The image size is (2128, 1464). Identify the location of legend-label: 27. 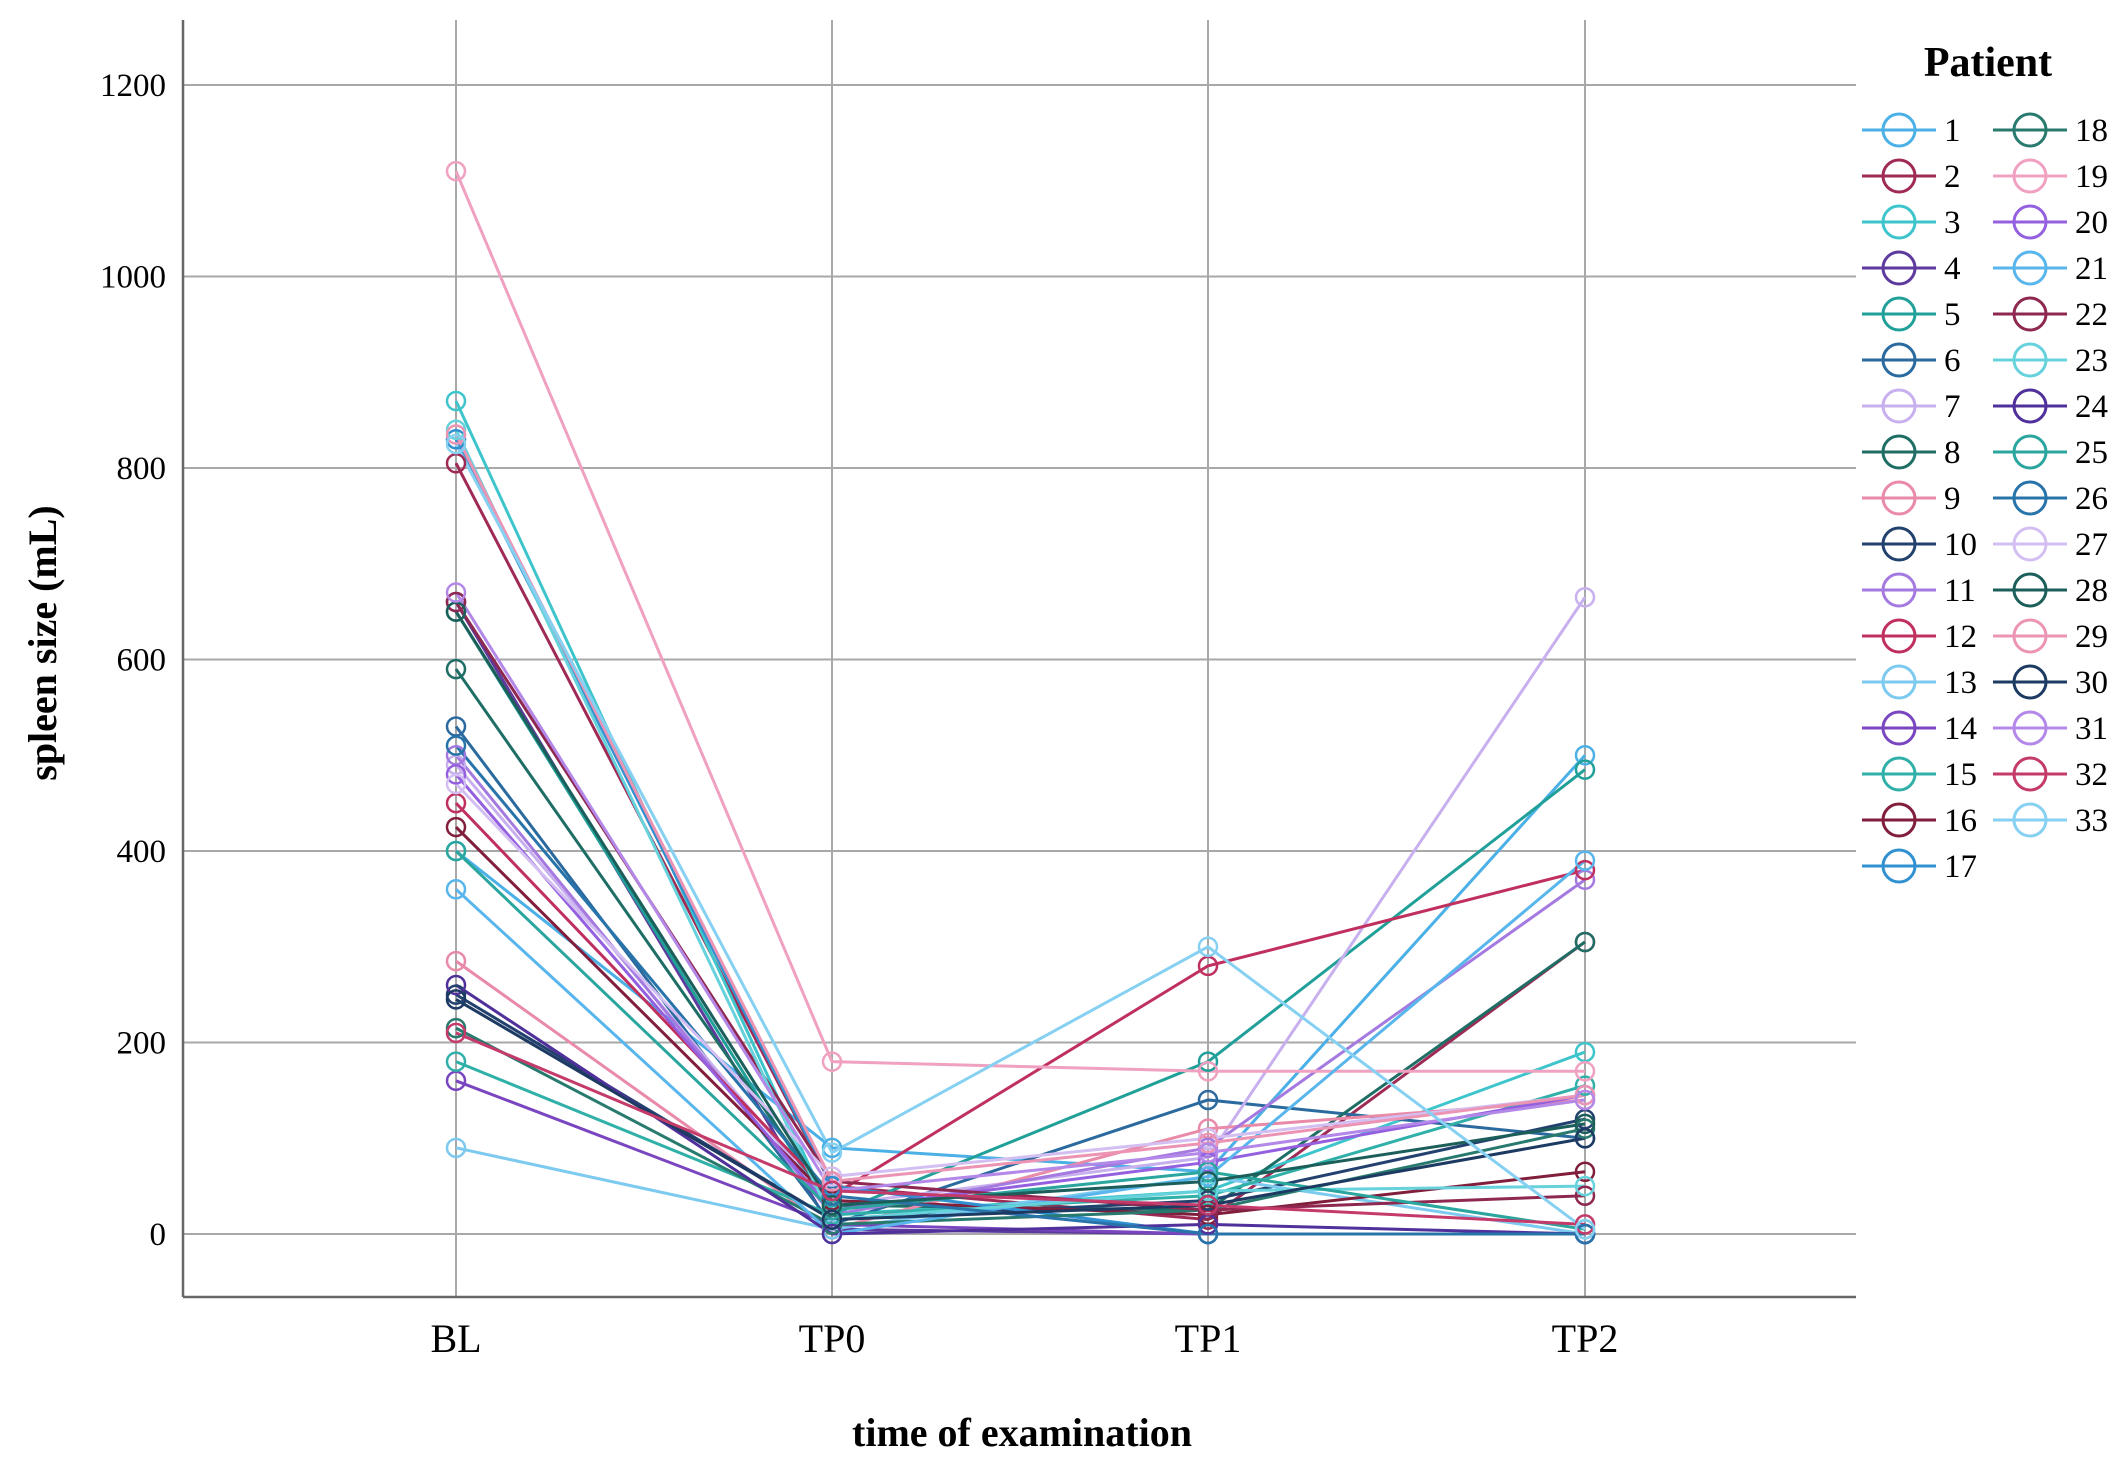
(2091, 545).